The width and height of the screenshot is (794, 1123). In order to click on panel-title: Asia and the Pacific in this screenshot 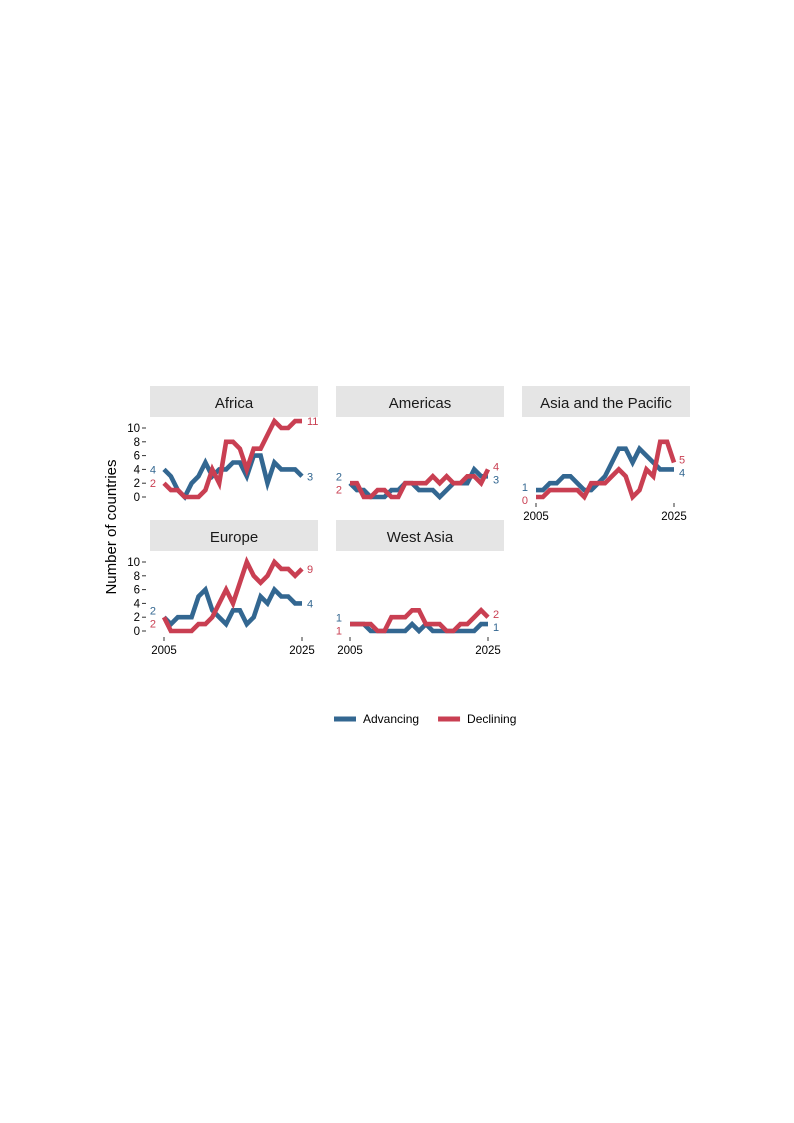, I will do `click(606, 403)`.